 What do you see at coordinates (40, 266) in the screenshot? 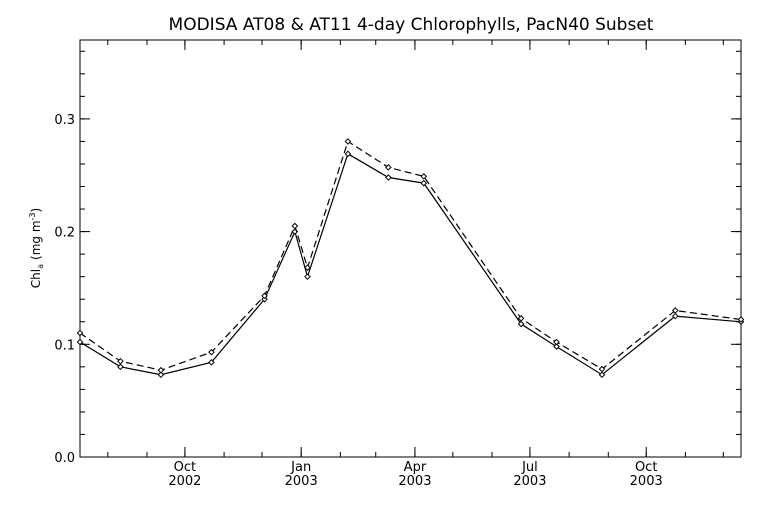
I see `y-axis-label-subscript: a` at bounding box center [40, 266].